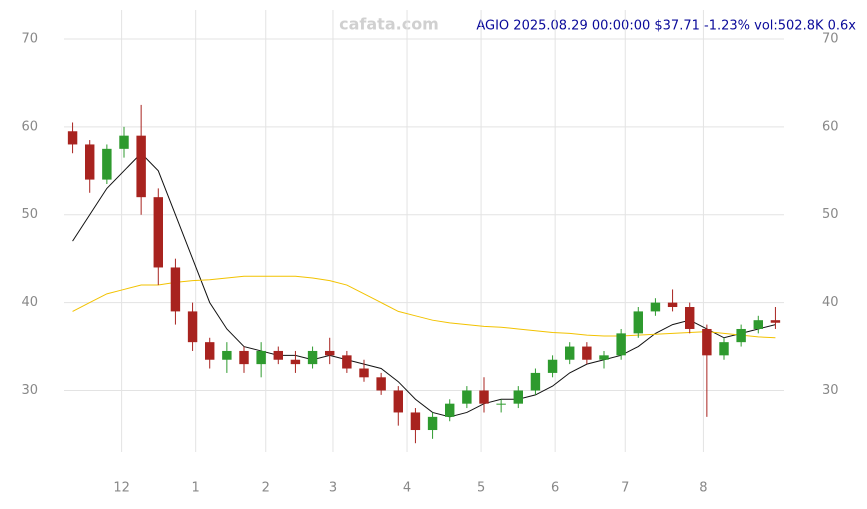 The image size is (867, 509). Describe the element at coordinates (555, 488) in the screenshot. I see `x-tick-label: 6` at that location.